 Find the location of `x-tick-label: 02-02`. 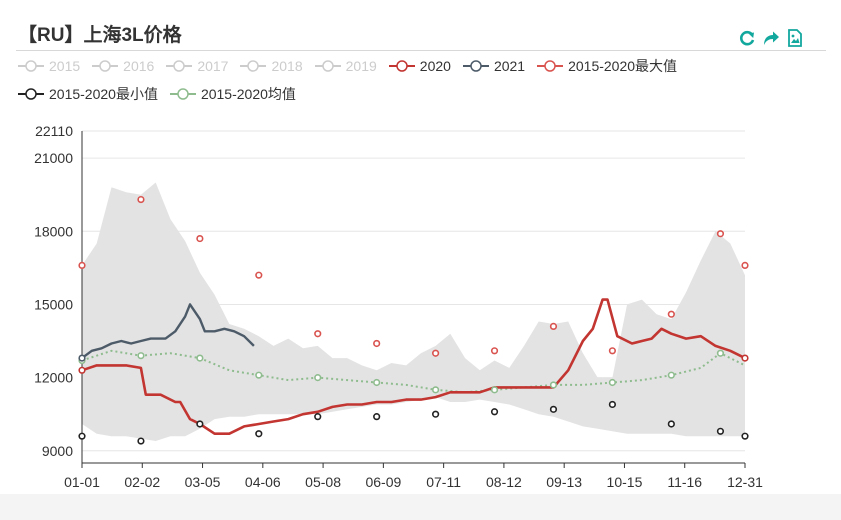

x-tick-label: 02-02 is located at coordinates (142, 482).